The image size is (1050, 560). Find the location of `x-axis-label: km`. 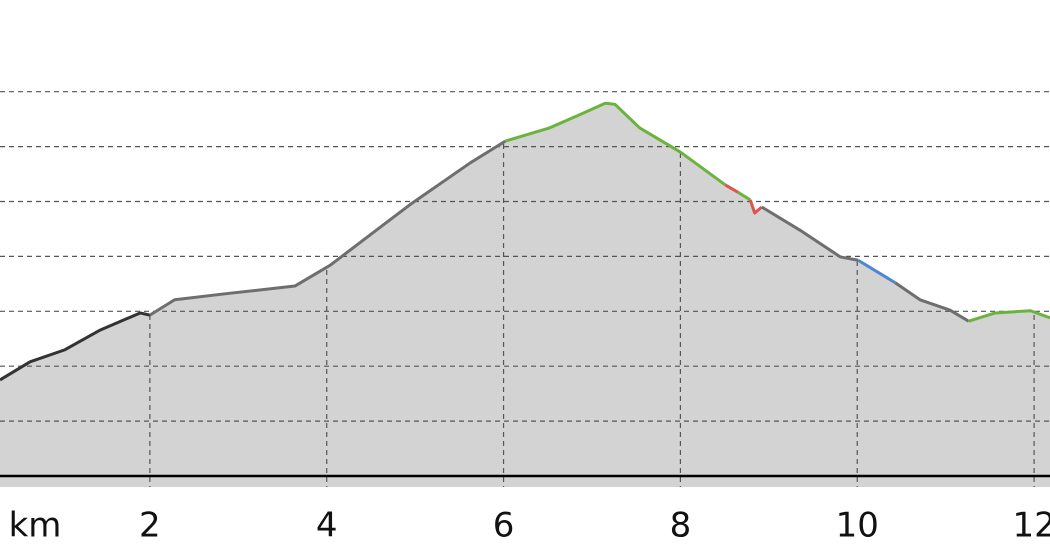

x-axis-label: km is located at coordinates (35, 526).